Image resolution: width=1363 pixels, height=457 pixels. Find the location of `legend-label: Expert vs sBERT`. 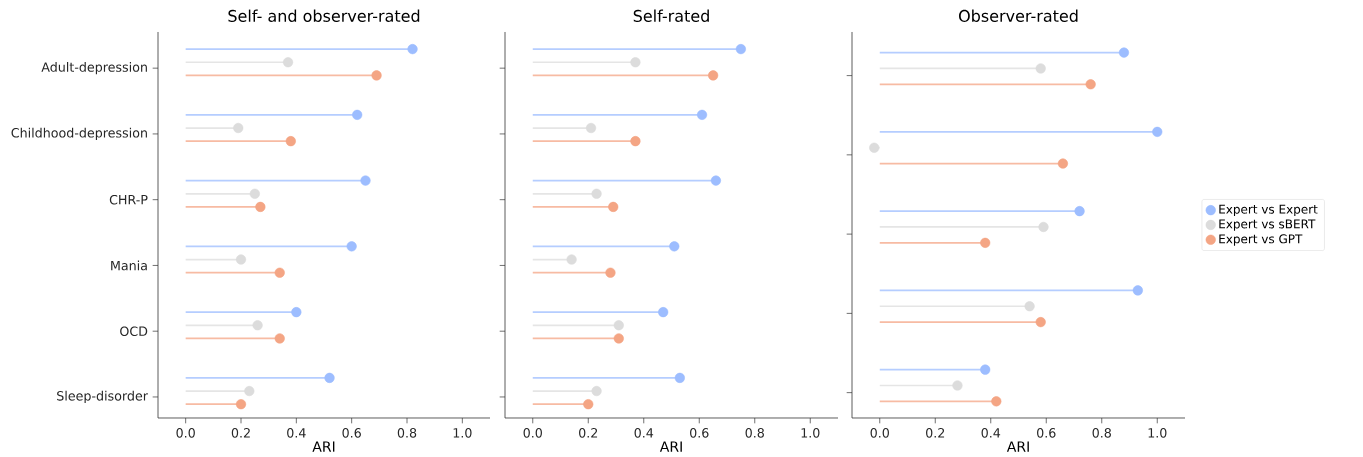

legend-label: Expert vs sBERT is located at coordinates (1267, 225).